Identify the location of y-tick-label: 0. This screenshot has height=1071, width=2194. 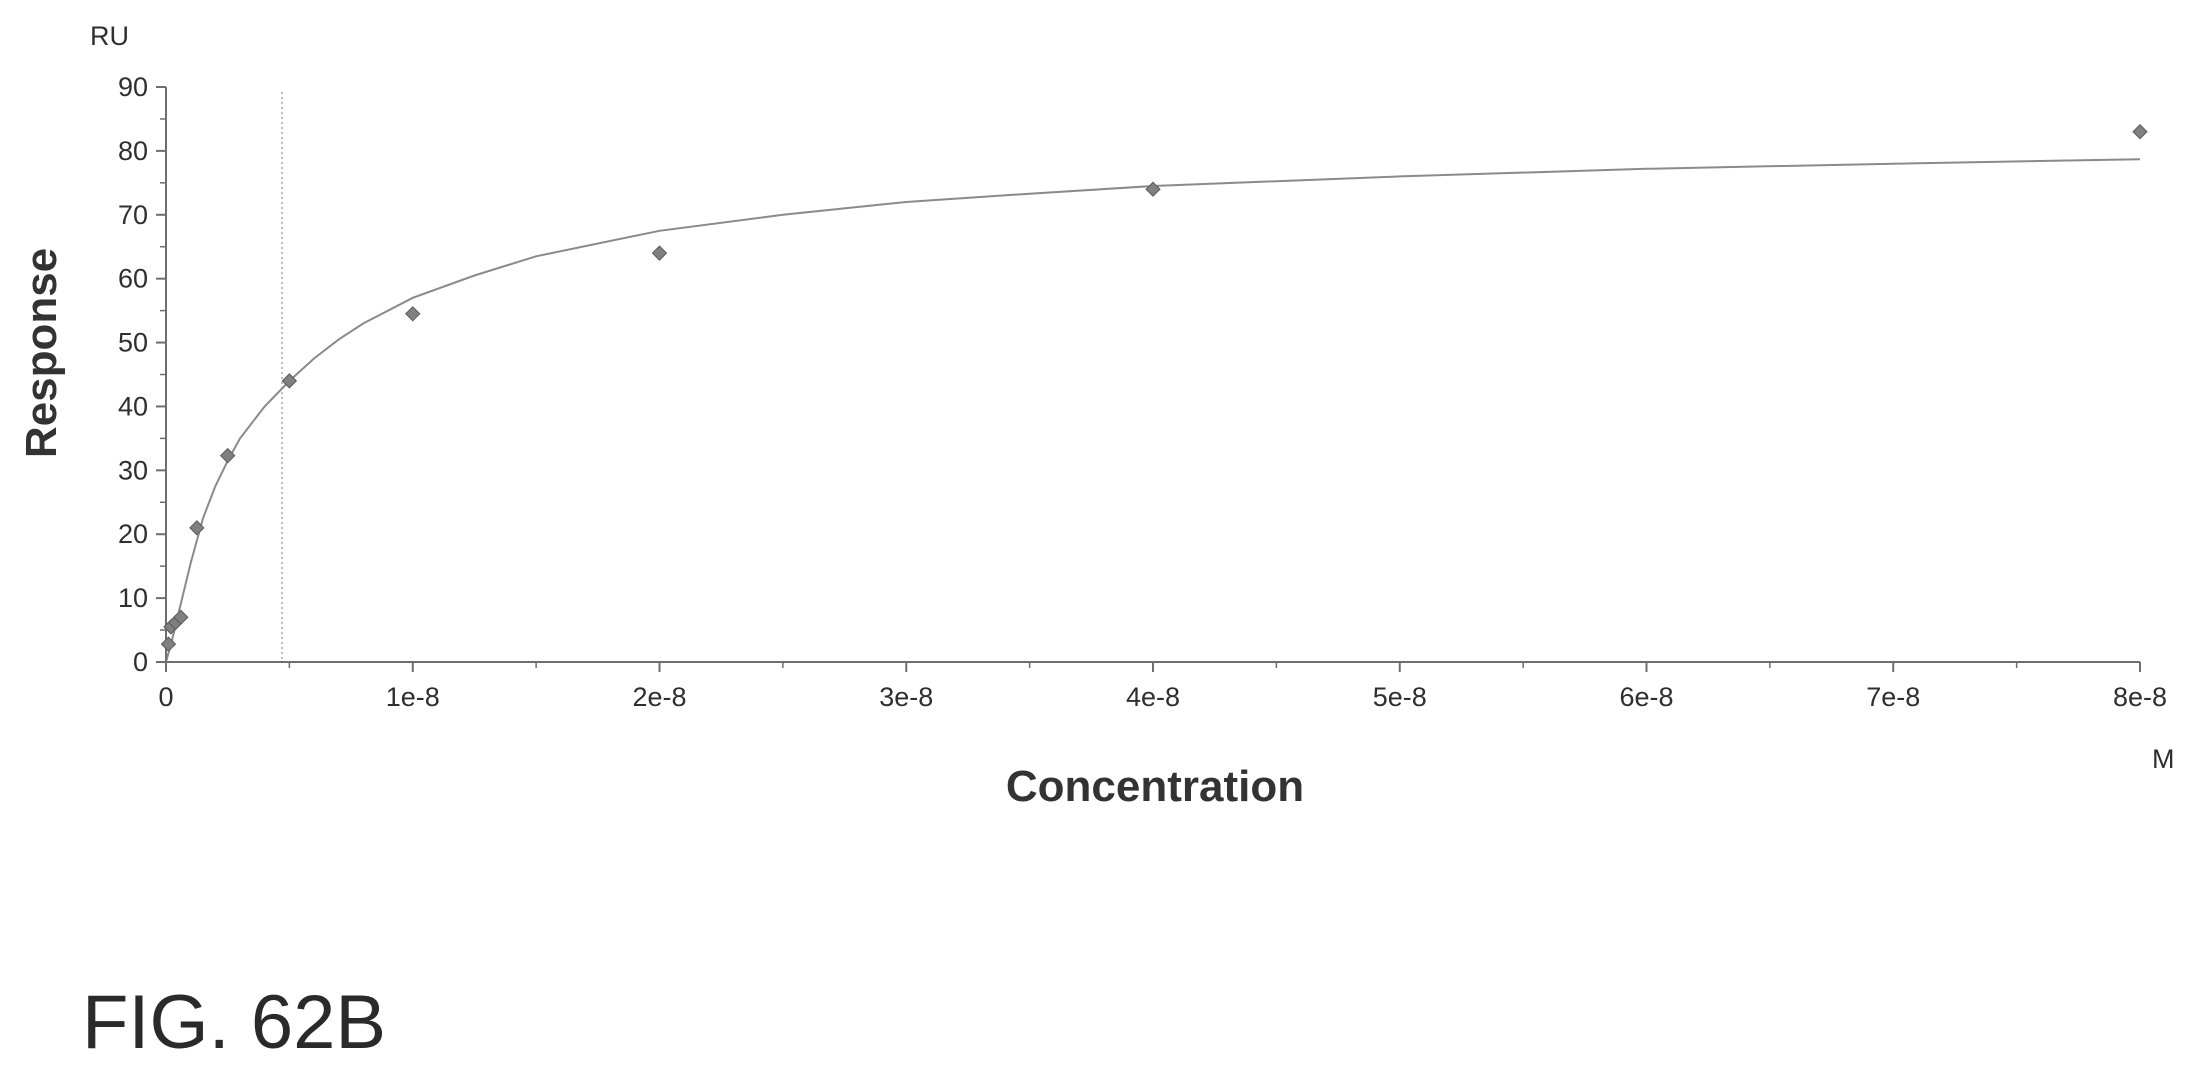
(140, 662).